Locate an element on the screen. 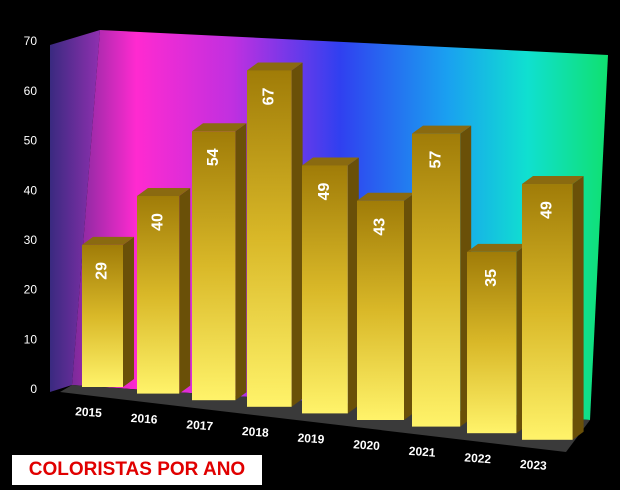 The height and width of the screenshot is (490, 620). x-tick-label: 2022 is located at coordinates (478, 458).